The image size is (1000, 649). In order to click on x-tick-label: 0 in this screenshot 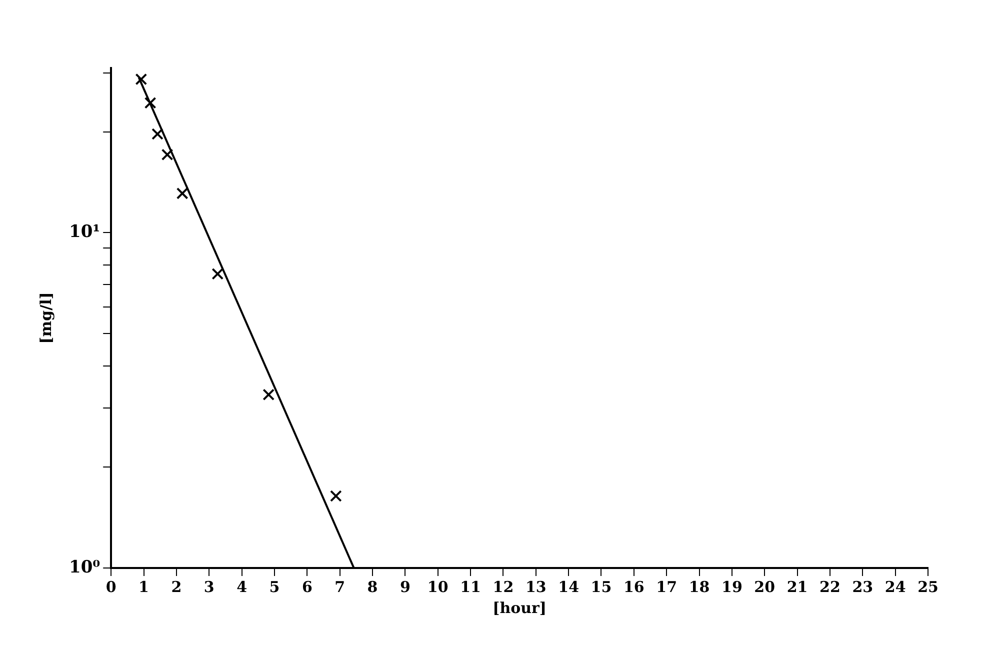, I will do `click(111, 587)`.